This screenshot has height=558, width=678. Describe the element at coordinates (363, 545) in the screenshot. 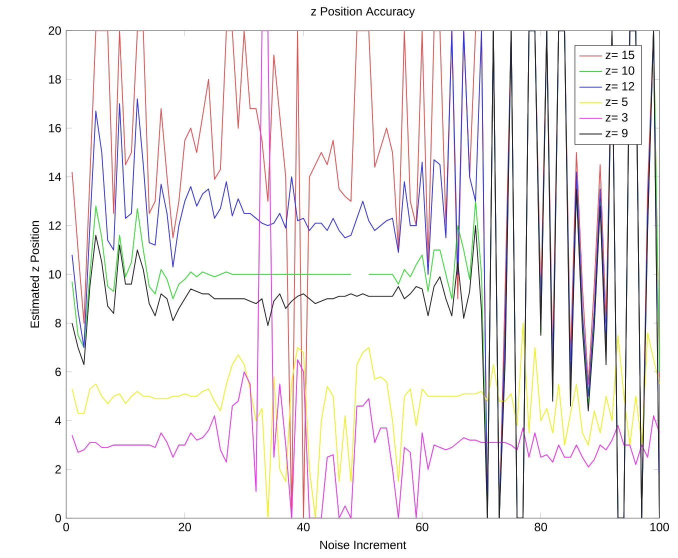

I see `x-axis-title: Noise Increment` at that location.